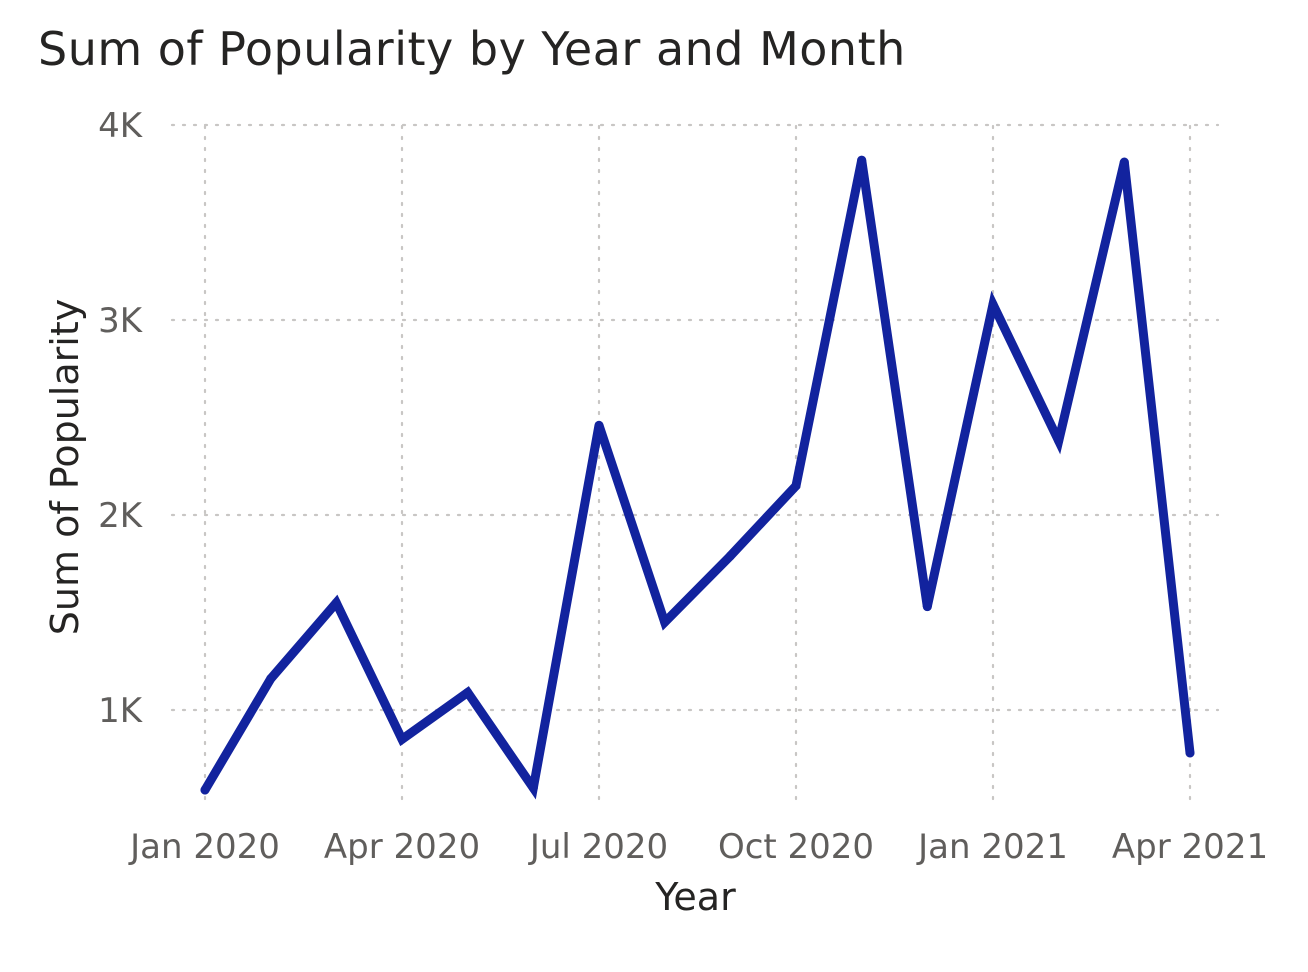 This screenshot has height=972, width=1308. I want to click on x-tick-label: Oct 2020, so click(796, 847).